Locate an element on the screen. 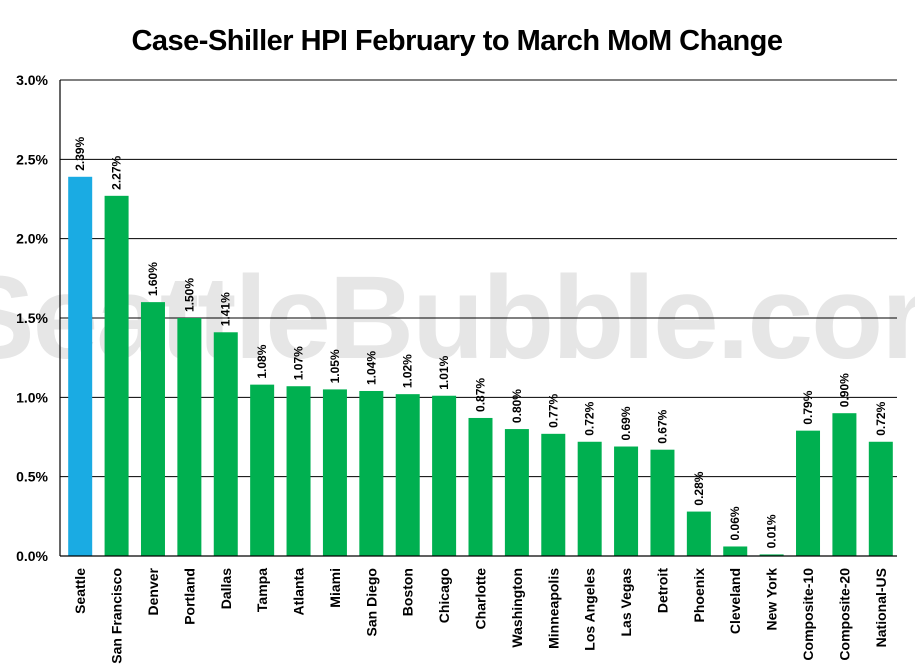 The image size is (915, 666). category-label: Seattle is located at coordinates (80, 591).